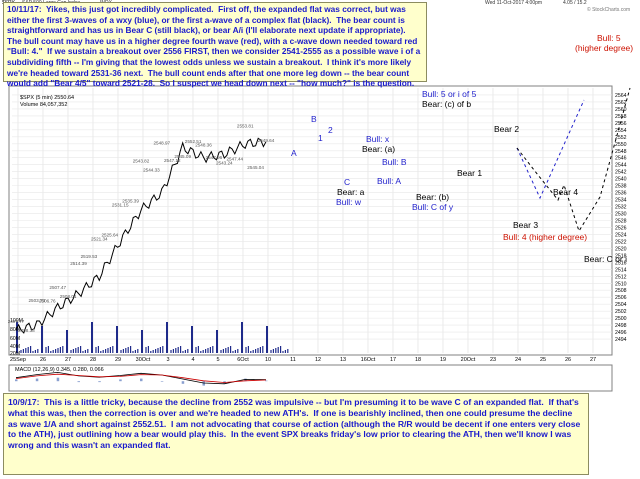  What do you see at coordinates (621, 159) in the screenshot?
I see `y-tick-label: 2546` at bounding box center [621, 159].